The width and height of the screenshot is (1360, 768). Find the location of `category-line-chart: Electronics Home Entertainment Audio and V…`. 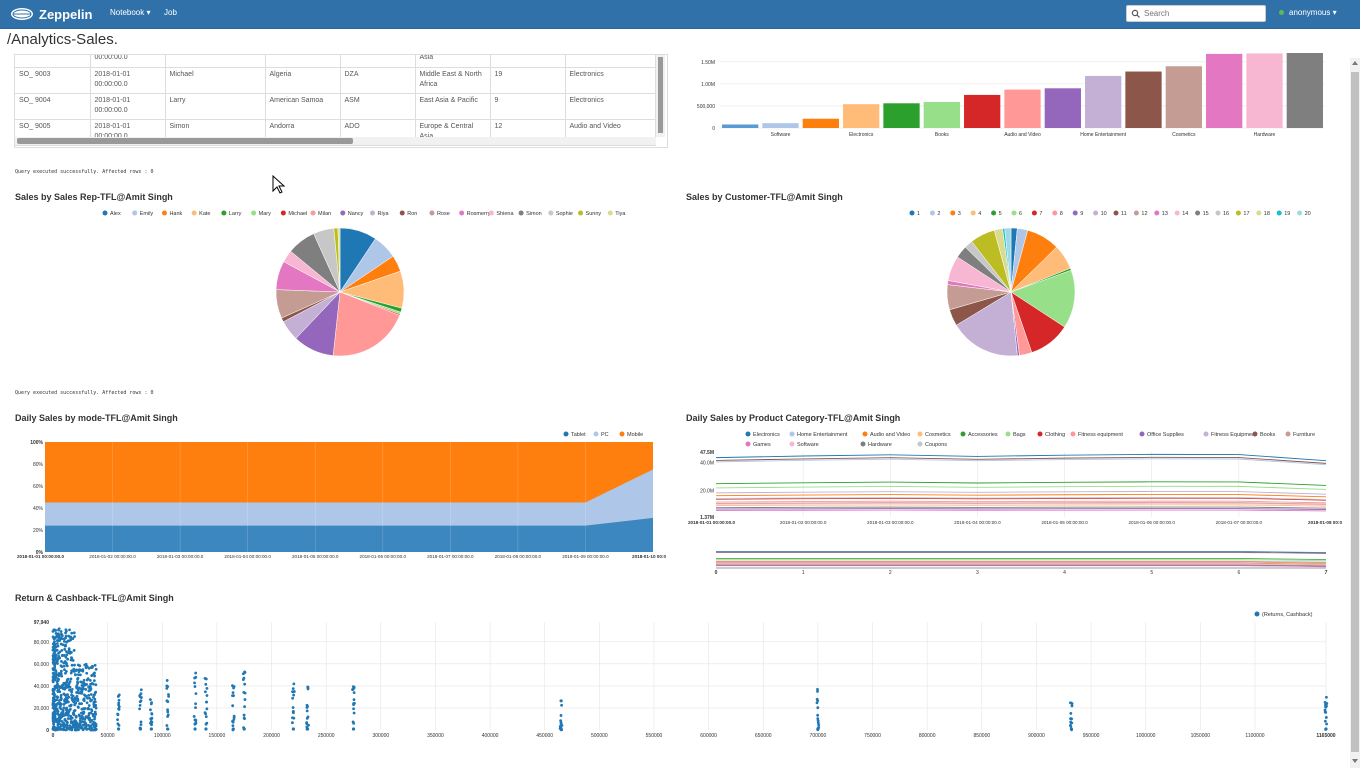

category-line-chart: Electronics Home Entertainment Audio and V… is located at coordinates (1015, 503).